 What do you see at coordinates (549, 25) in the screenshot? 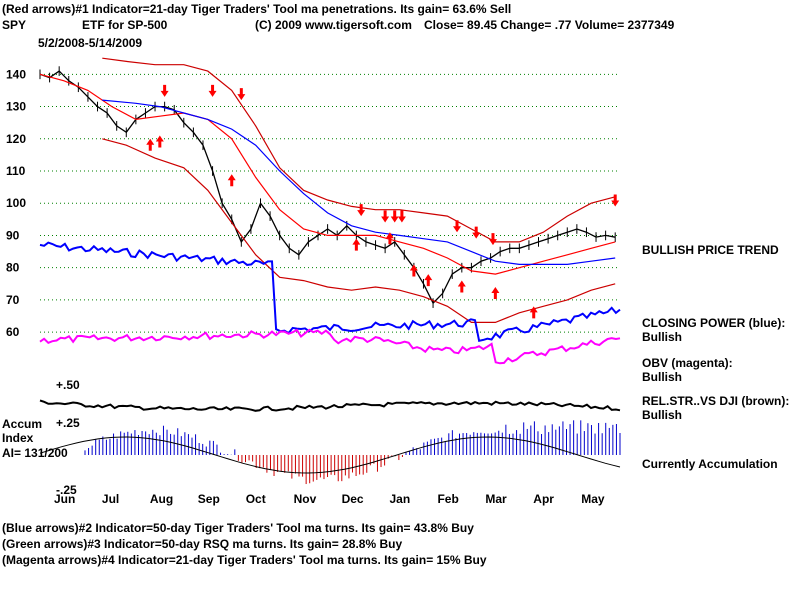
I see `quote-summary: Close= 89.45 Change= .77 Volume= 2377349` at bounding box center [549, 25].